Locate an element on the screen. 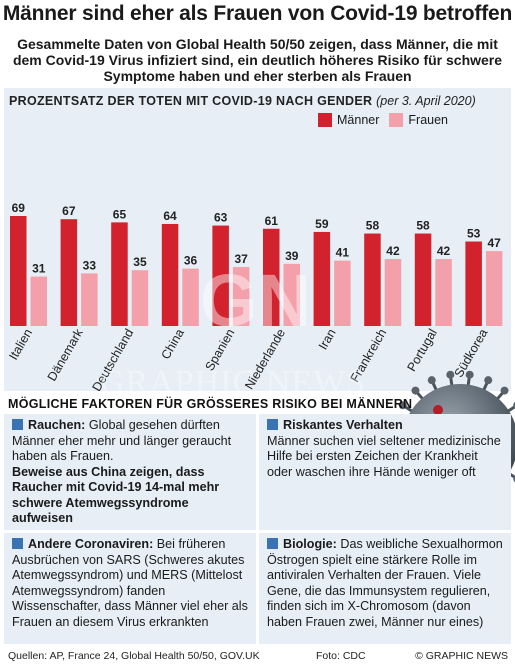  data-label-maenner-0: 69 is located at coordinates (19, 208).